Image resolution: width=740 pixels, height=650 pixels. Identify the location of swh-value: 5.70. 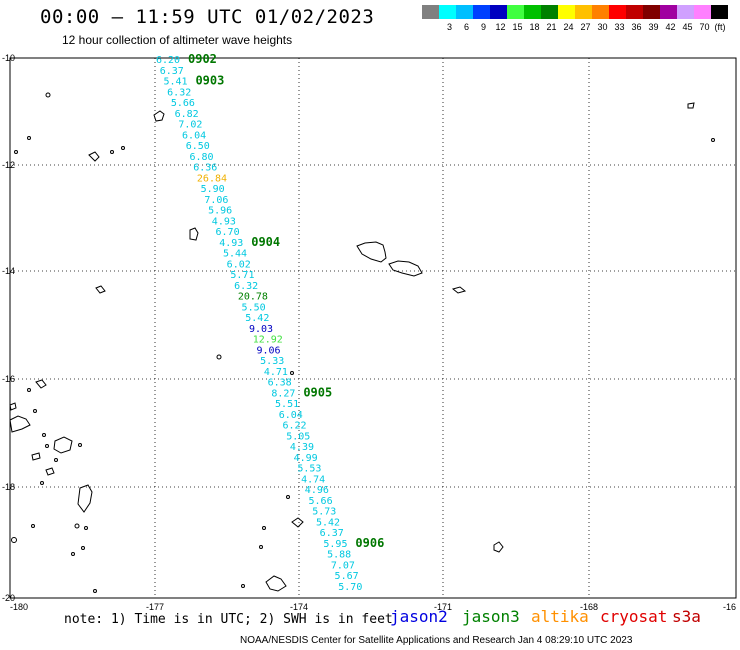
(350, 587).